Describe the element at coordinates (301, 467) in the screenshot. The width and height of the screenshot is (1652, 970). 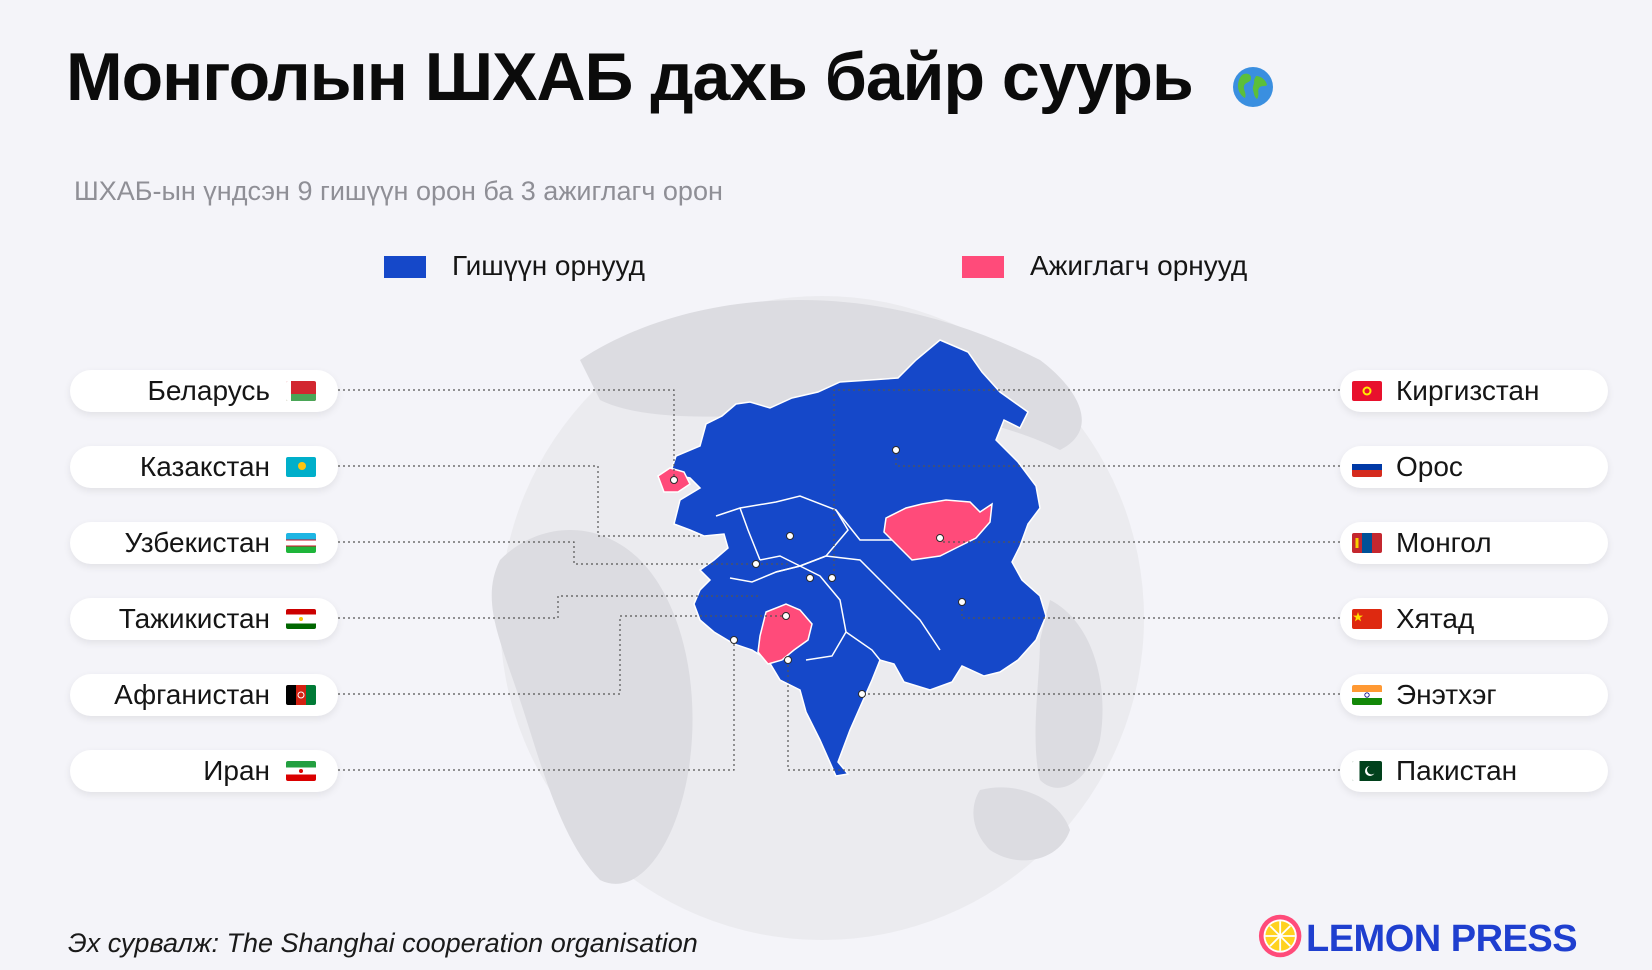
I see `kazakhstan-flag-icon` at that location.